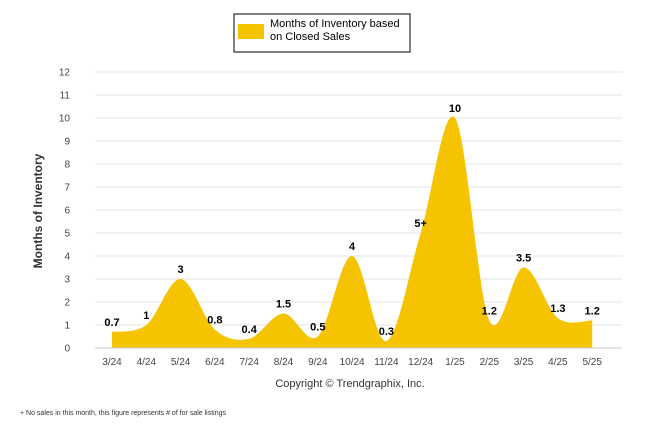  What do you see at coordinates (65, 73) in the screenshot?
I see `y-tick-label: 12` at bounding box center [65, 73].